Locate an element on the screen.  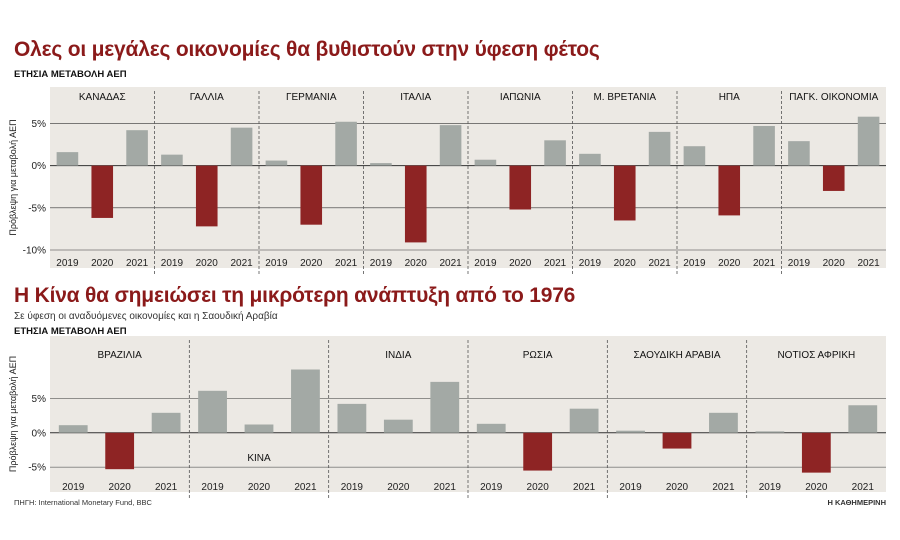
top-ytick-label: 0% is located at coordinates (39, 166).